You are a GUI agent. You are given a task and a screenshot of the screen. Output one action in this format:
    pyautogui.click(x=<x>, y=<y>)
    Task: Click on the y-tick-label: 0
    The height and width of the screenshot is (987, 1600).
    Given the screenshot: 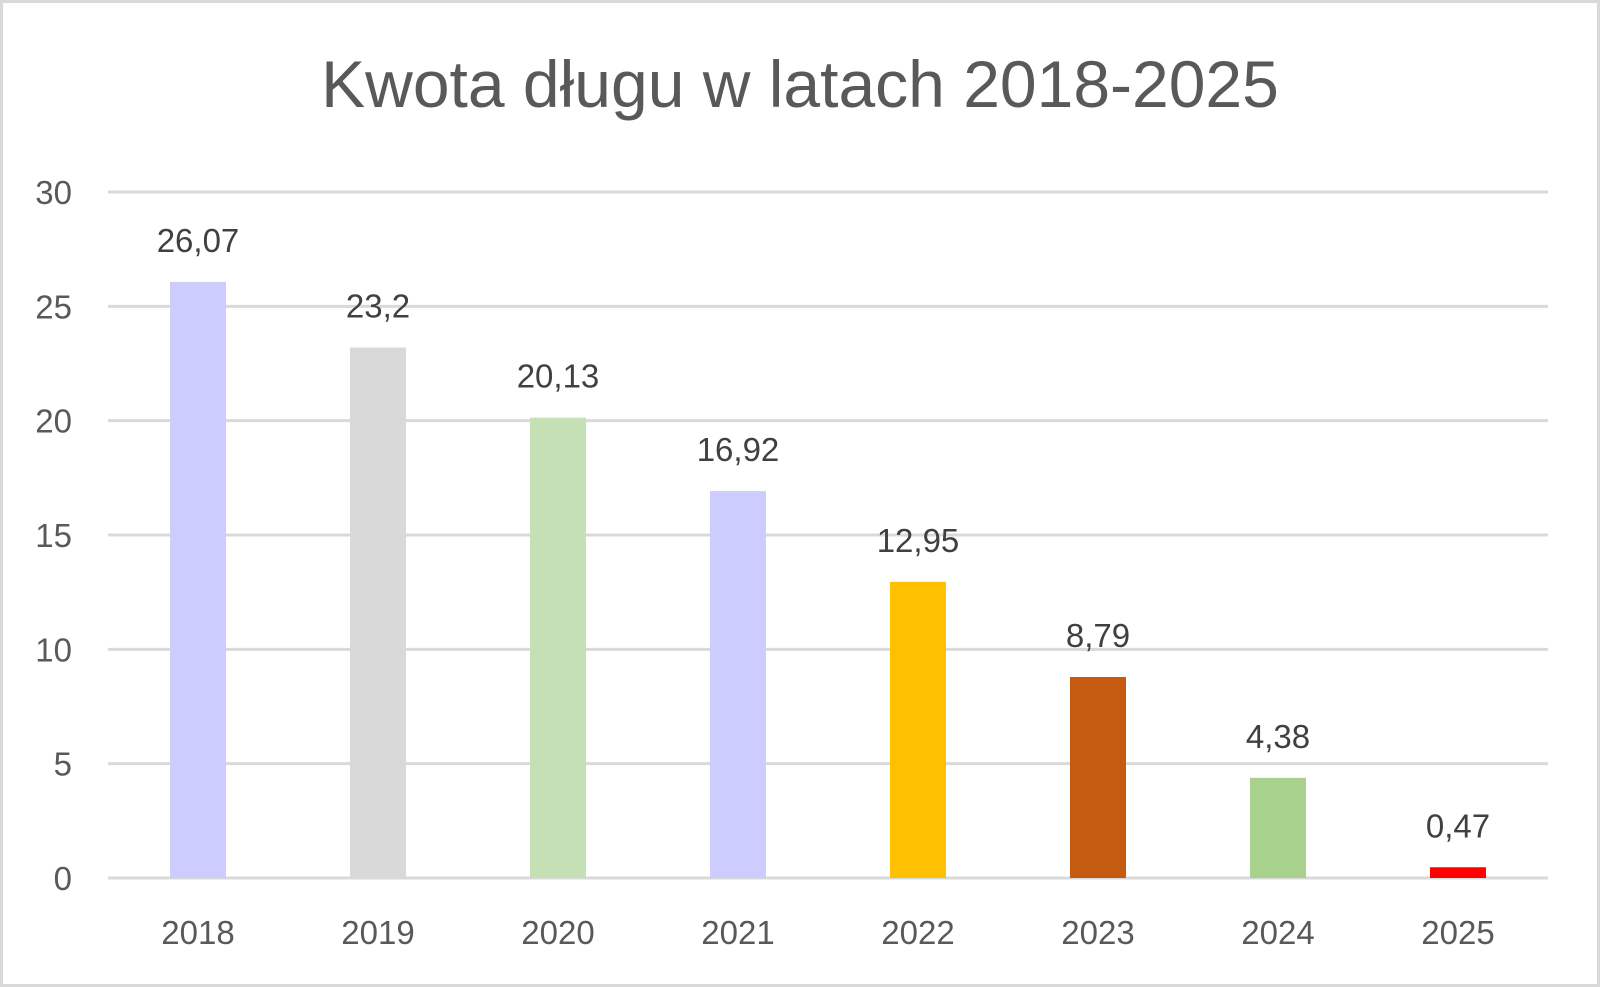 What is the action you would take?
    pyautogui.click(x=63, y=878)
    